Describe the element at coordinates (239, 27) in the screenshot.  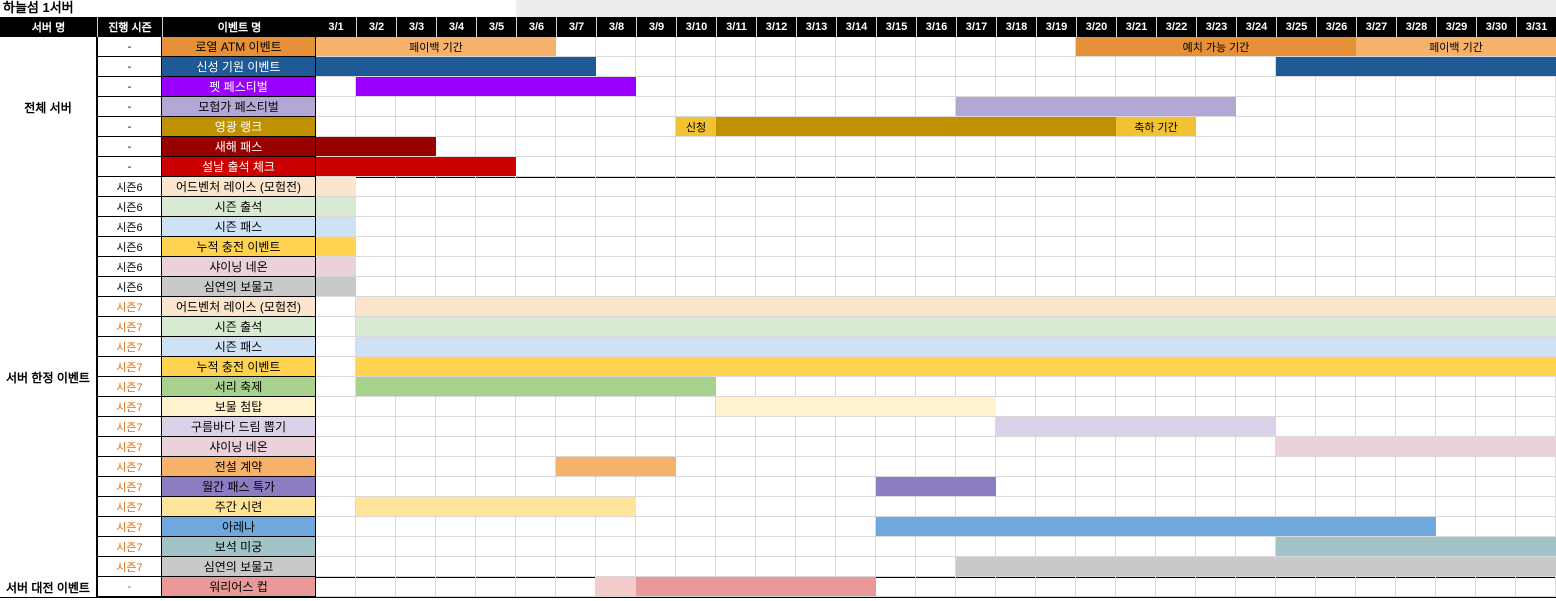
I see `header-event-name: 이벤트 명` at that location.